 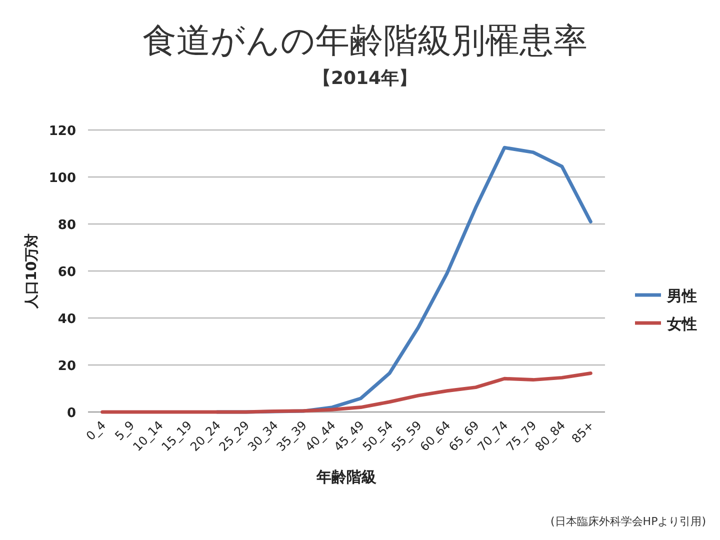 What do you see at coordinates (365, 41) in the screenshot?
I see `chart-title: 食道がんの年齢階級別罹患率` at bounding box center [365, 41].